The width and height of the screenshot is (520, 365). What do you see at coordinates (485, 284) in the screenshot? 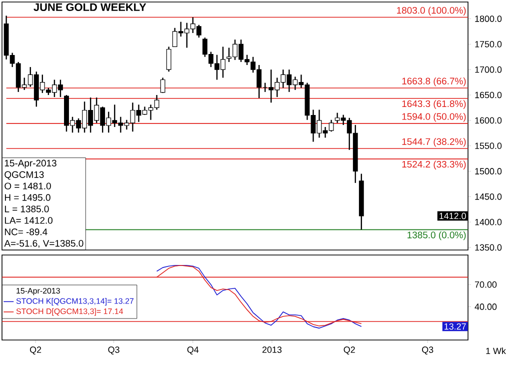
I see `y-tick-label: 70.00` at bounding box center [485, 284].